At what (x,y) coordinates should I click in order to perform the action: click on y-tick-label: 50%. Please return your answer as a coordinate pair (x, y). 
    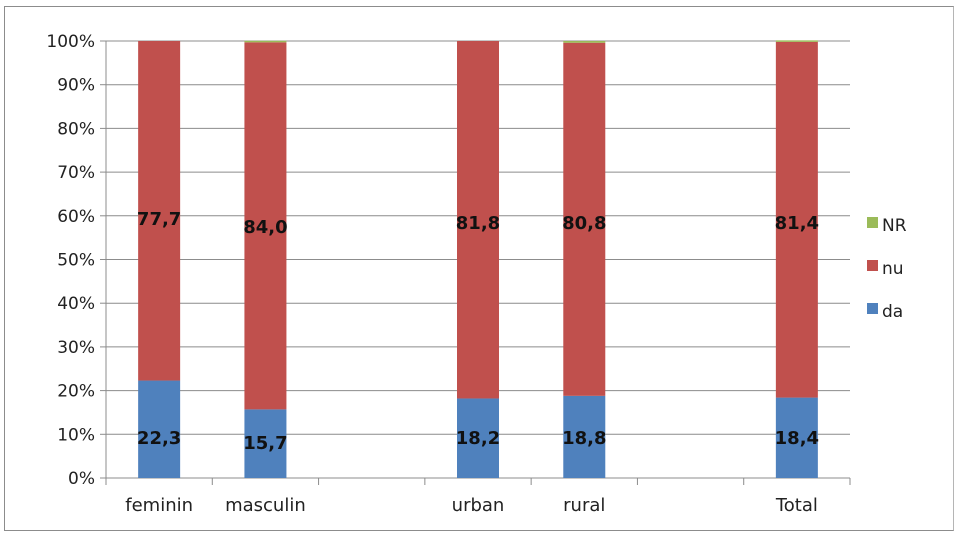
    Looking at the image, I should click on (76, 261).